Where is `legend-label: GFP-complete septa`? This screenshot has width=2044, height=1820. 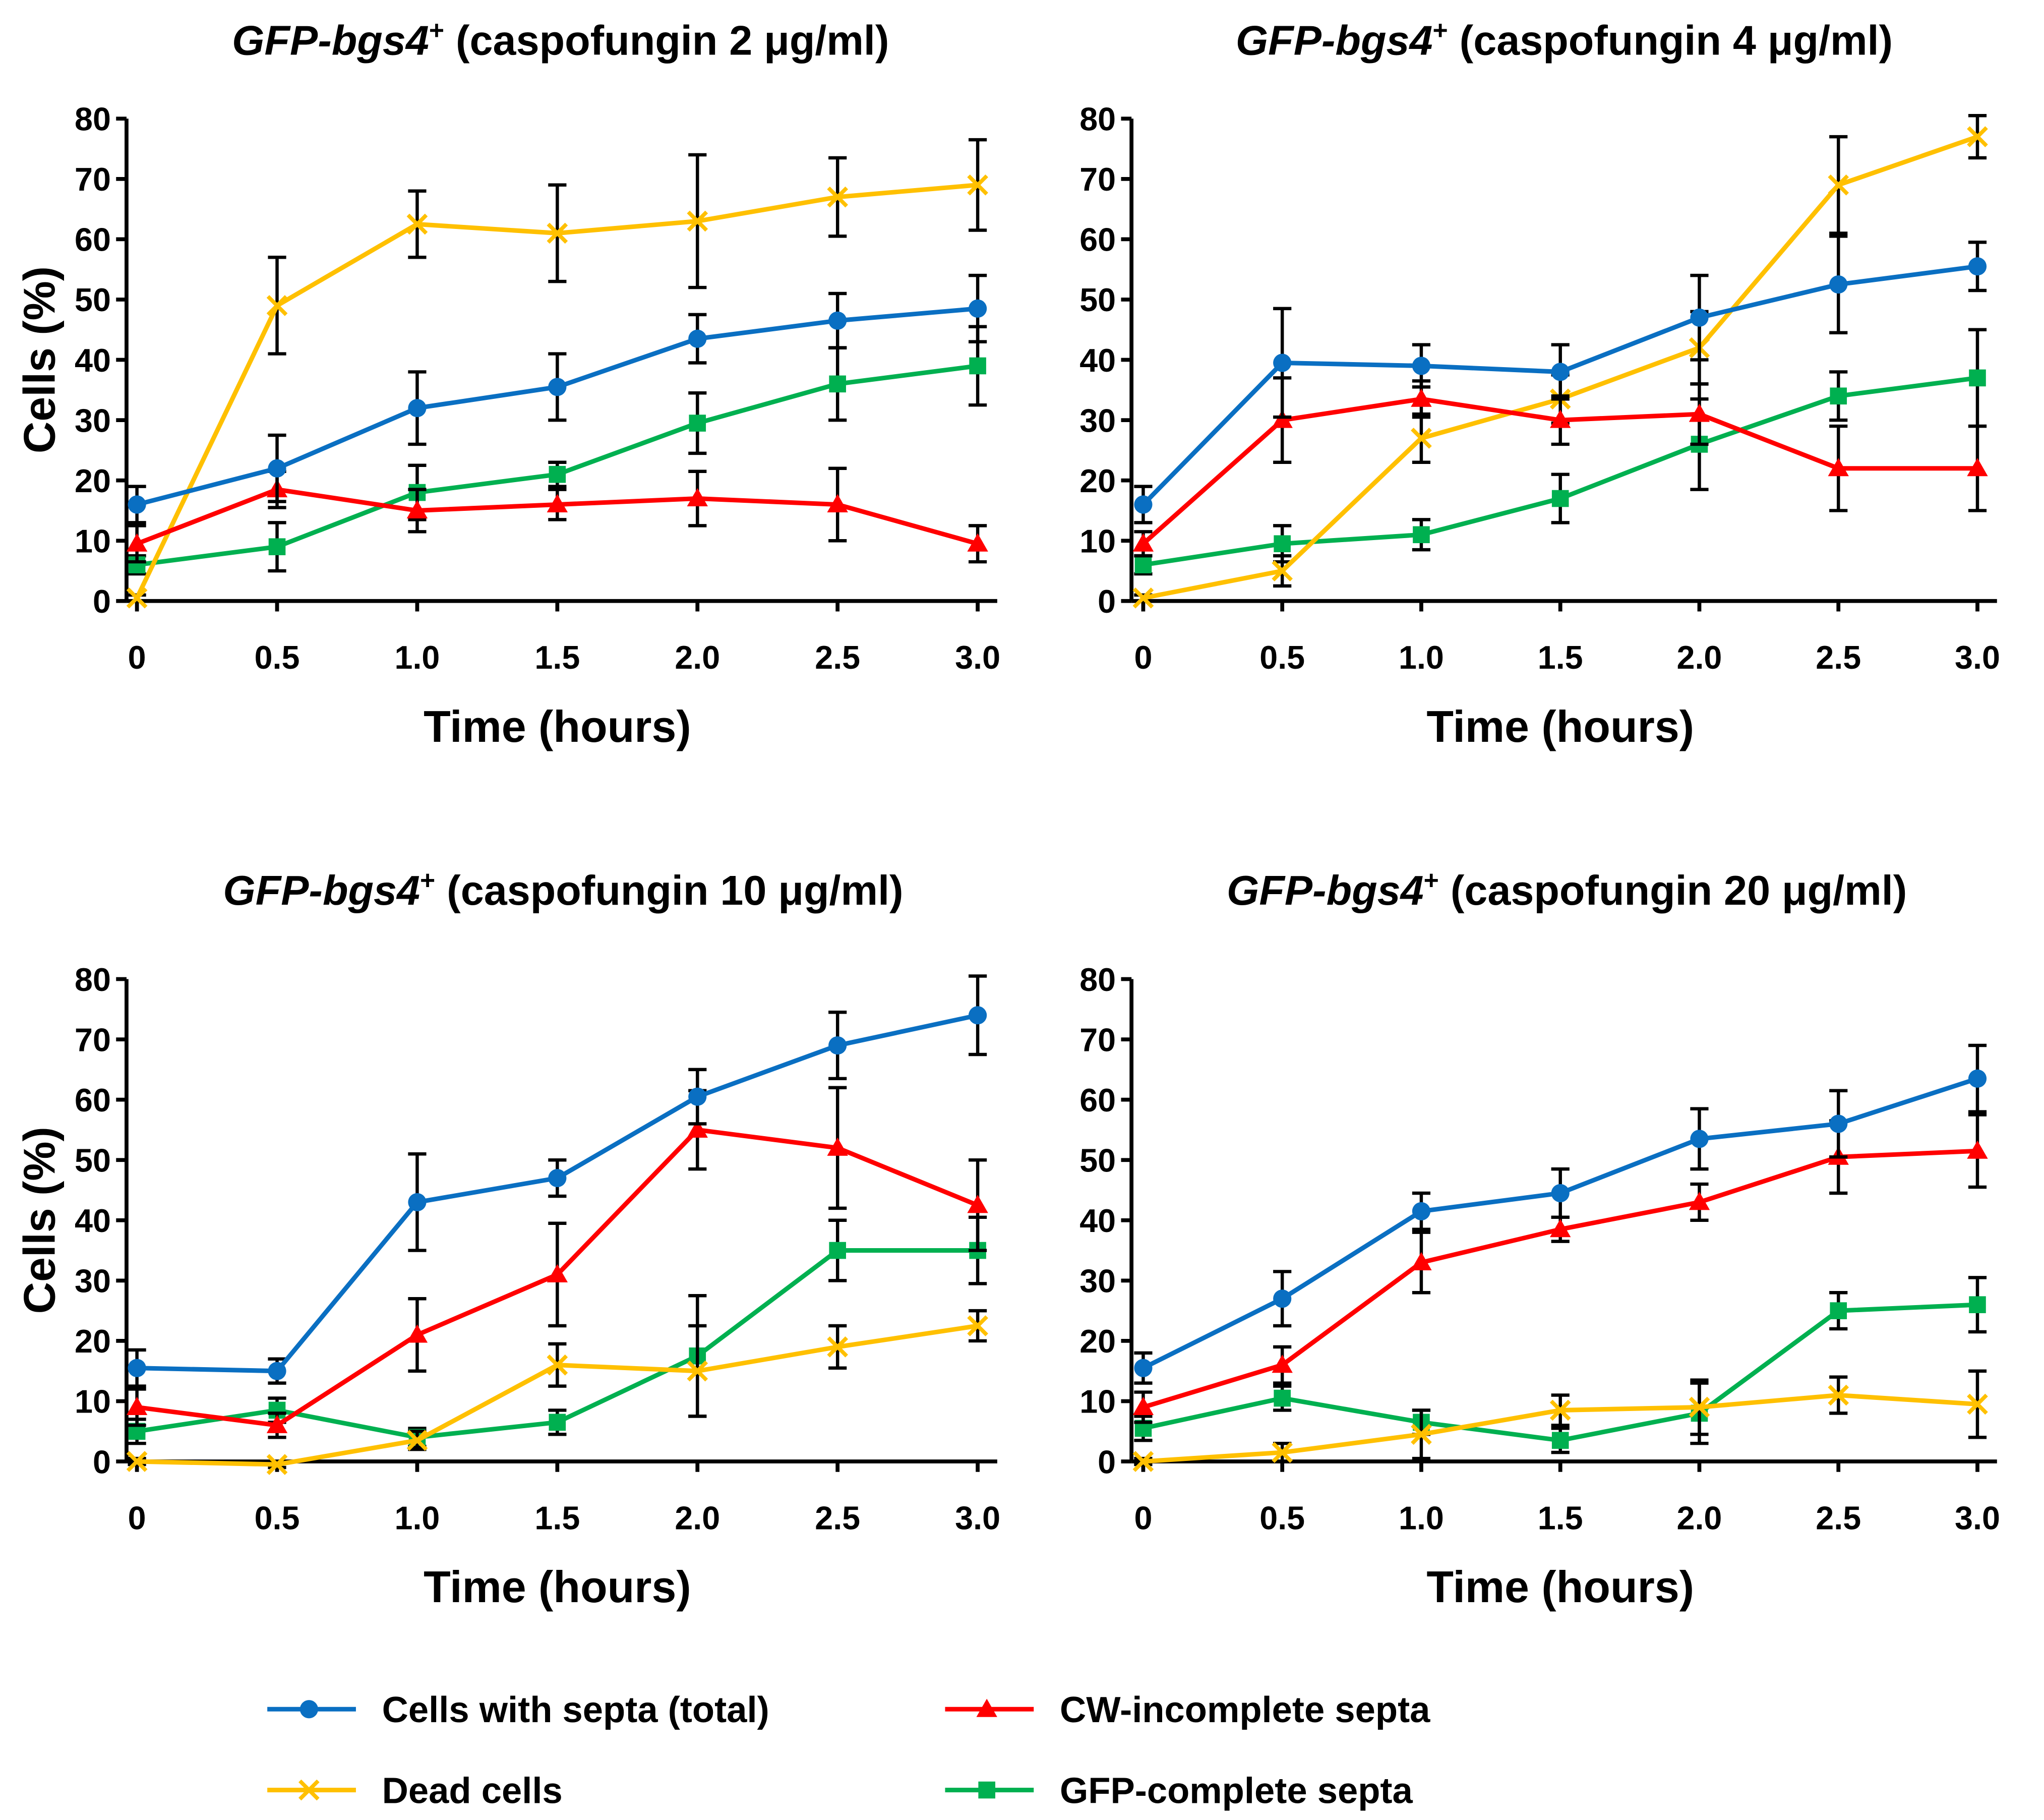 legend-label: GFP-complete septa is located at coordinates (1237, 1790).